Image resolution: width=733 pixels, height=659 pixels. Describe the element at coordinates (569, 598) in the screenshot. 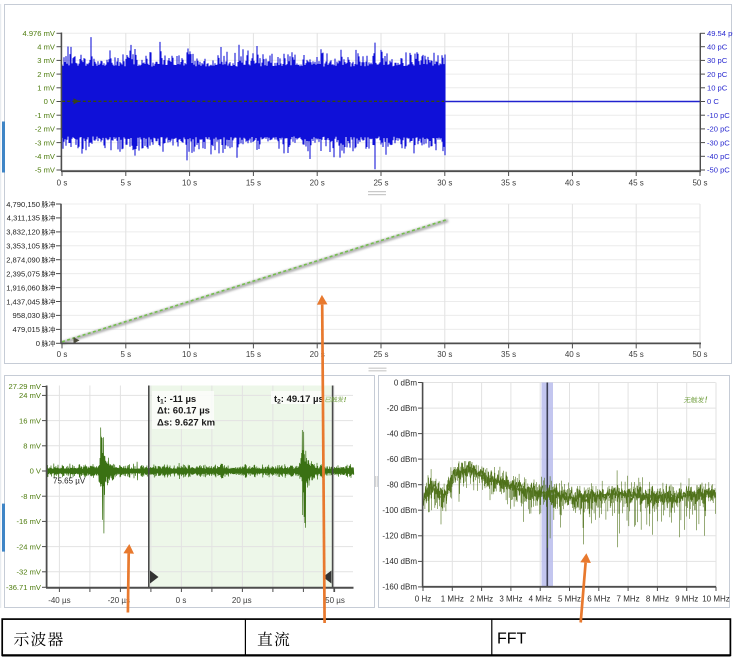

I see `svg-text: 5 MHz` at that location.